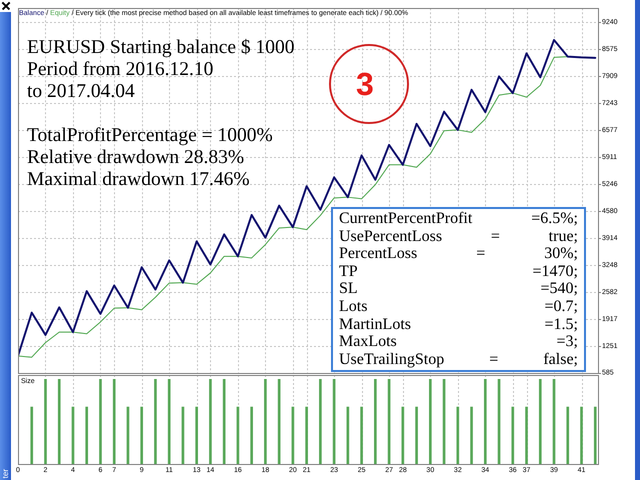  What do you see at coordinates (365, 84) in the screenshot?
I see `annotation: 3` at bounding box center [365, 84].